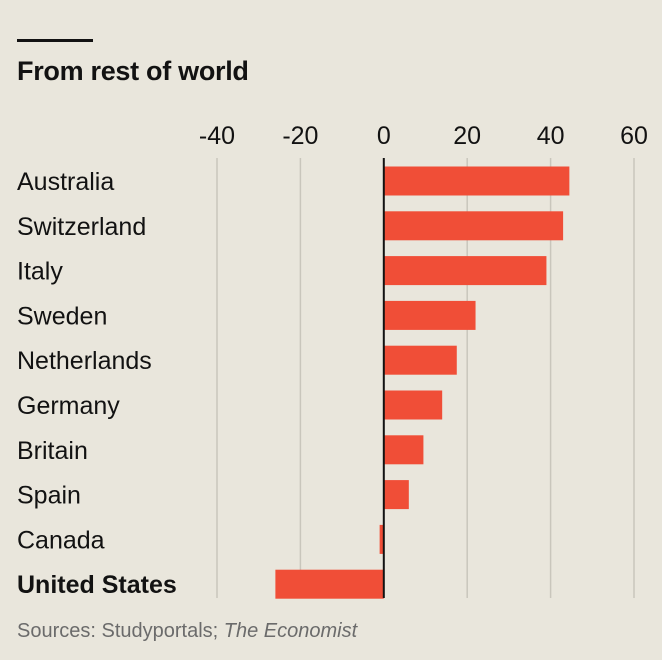 This screenshot has height=660, width=662. What do you see at coordinates (120, 631) in the screenshot?
I see `source-prefix: Sources: Studyportals;` at bounding box center [120, 631].